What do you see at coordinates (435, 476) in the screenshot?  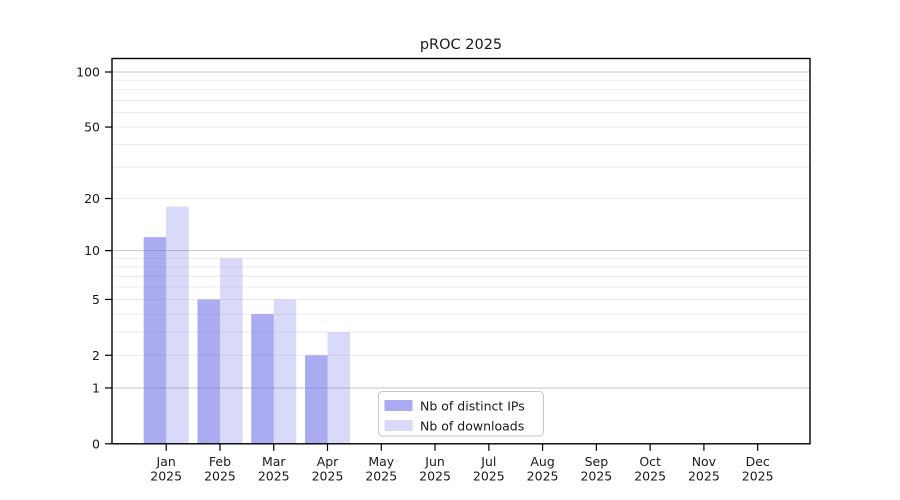 I see `x-tick-label-year-jun: 2025` at bounding box center [435, 476].